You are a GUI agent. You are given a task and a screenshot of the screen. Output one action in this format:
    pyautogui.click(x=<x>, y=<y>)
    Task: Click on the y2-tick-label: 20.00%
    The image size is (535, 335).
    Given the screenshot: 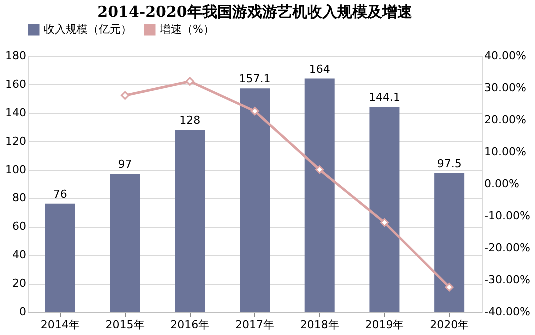 What is the action you would take?
    pyautogui.click(x=505, y=120)
    